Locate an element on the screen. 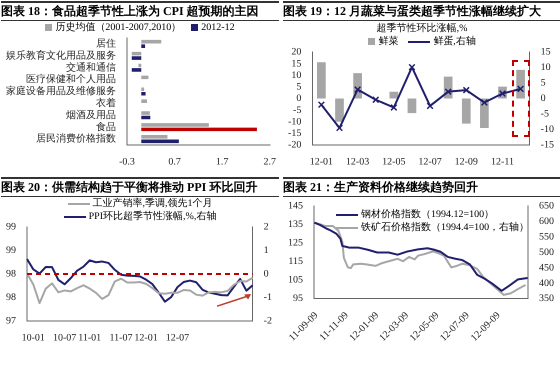 The height and width of the screenshot is (366, 560). y-tick-label: 居住 is located at coordinates (106, 44).